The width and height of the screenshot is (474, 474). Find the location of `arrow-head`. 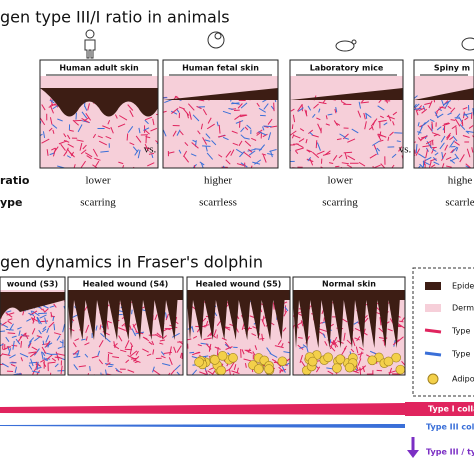

arrow-head is located at coordinates (413, 454).